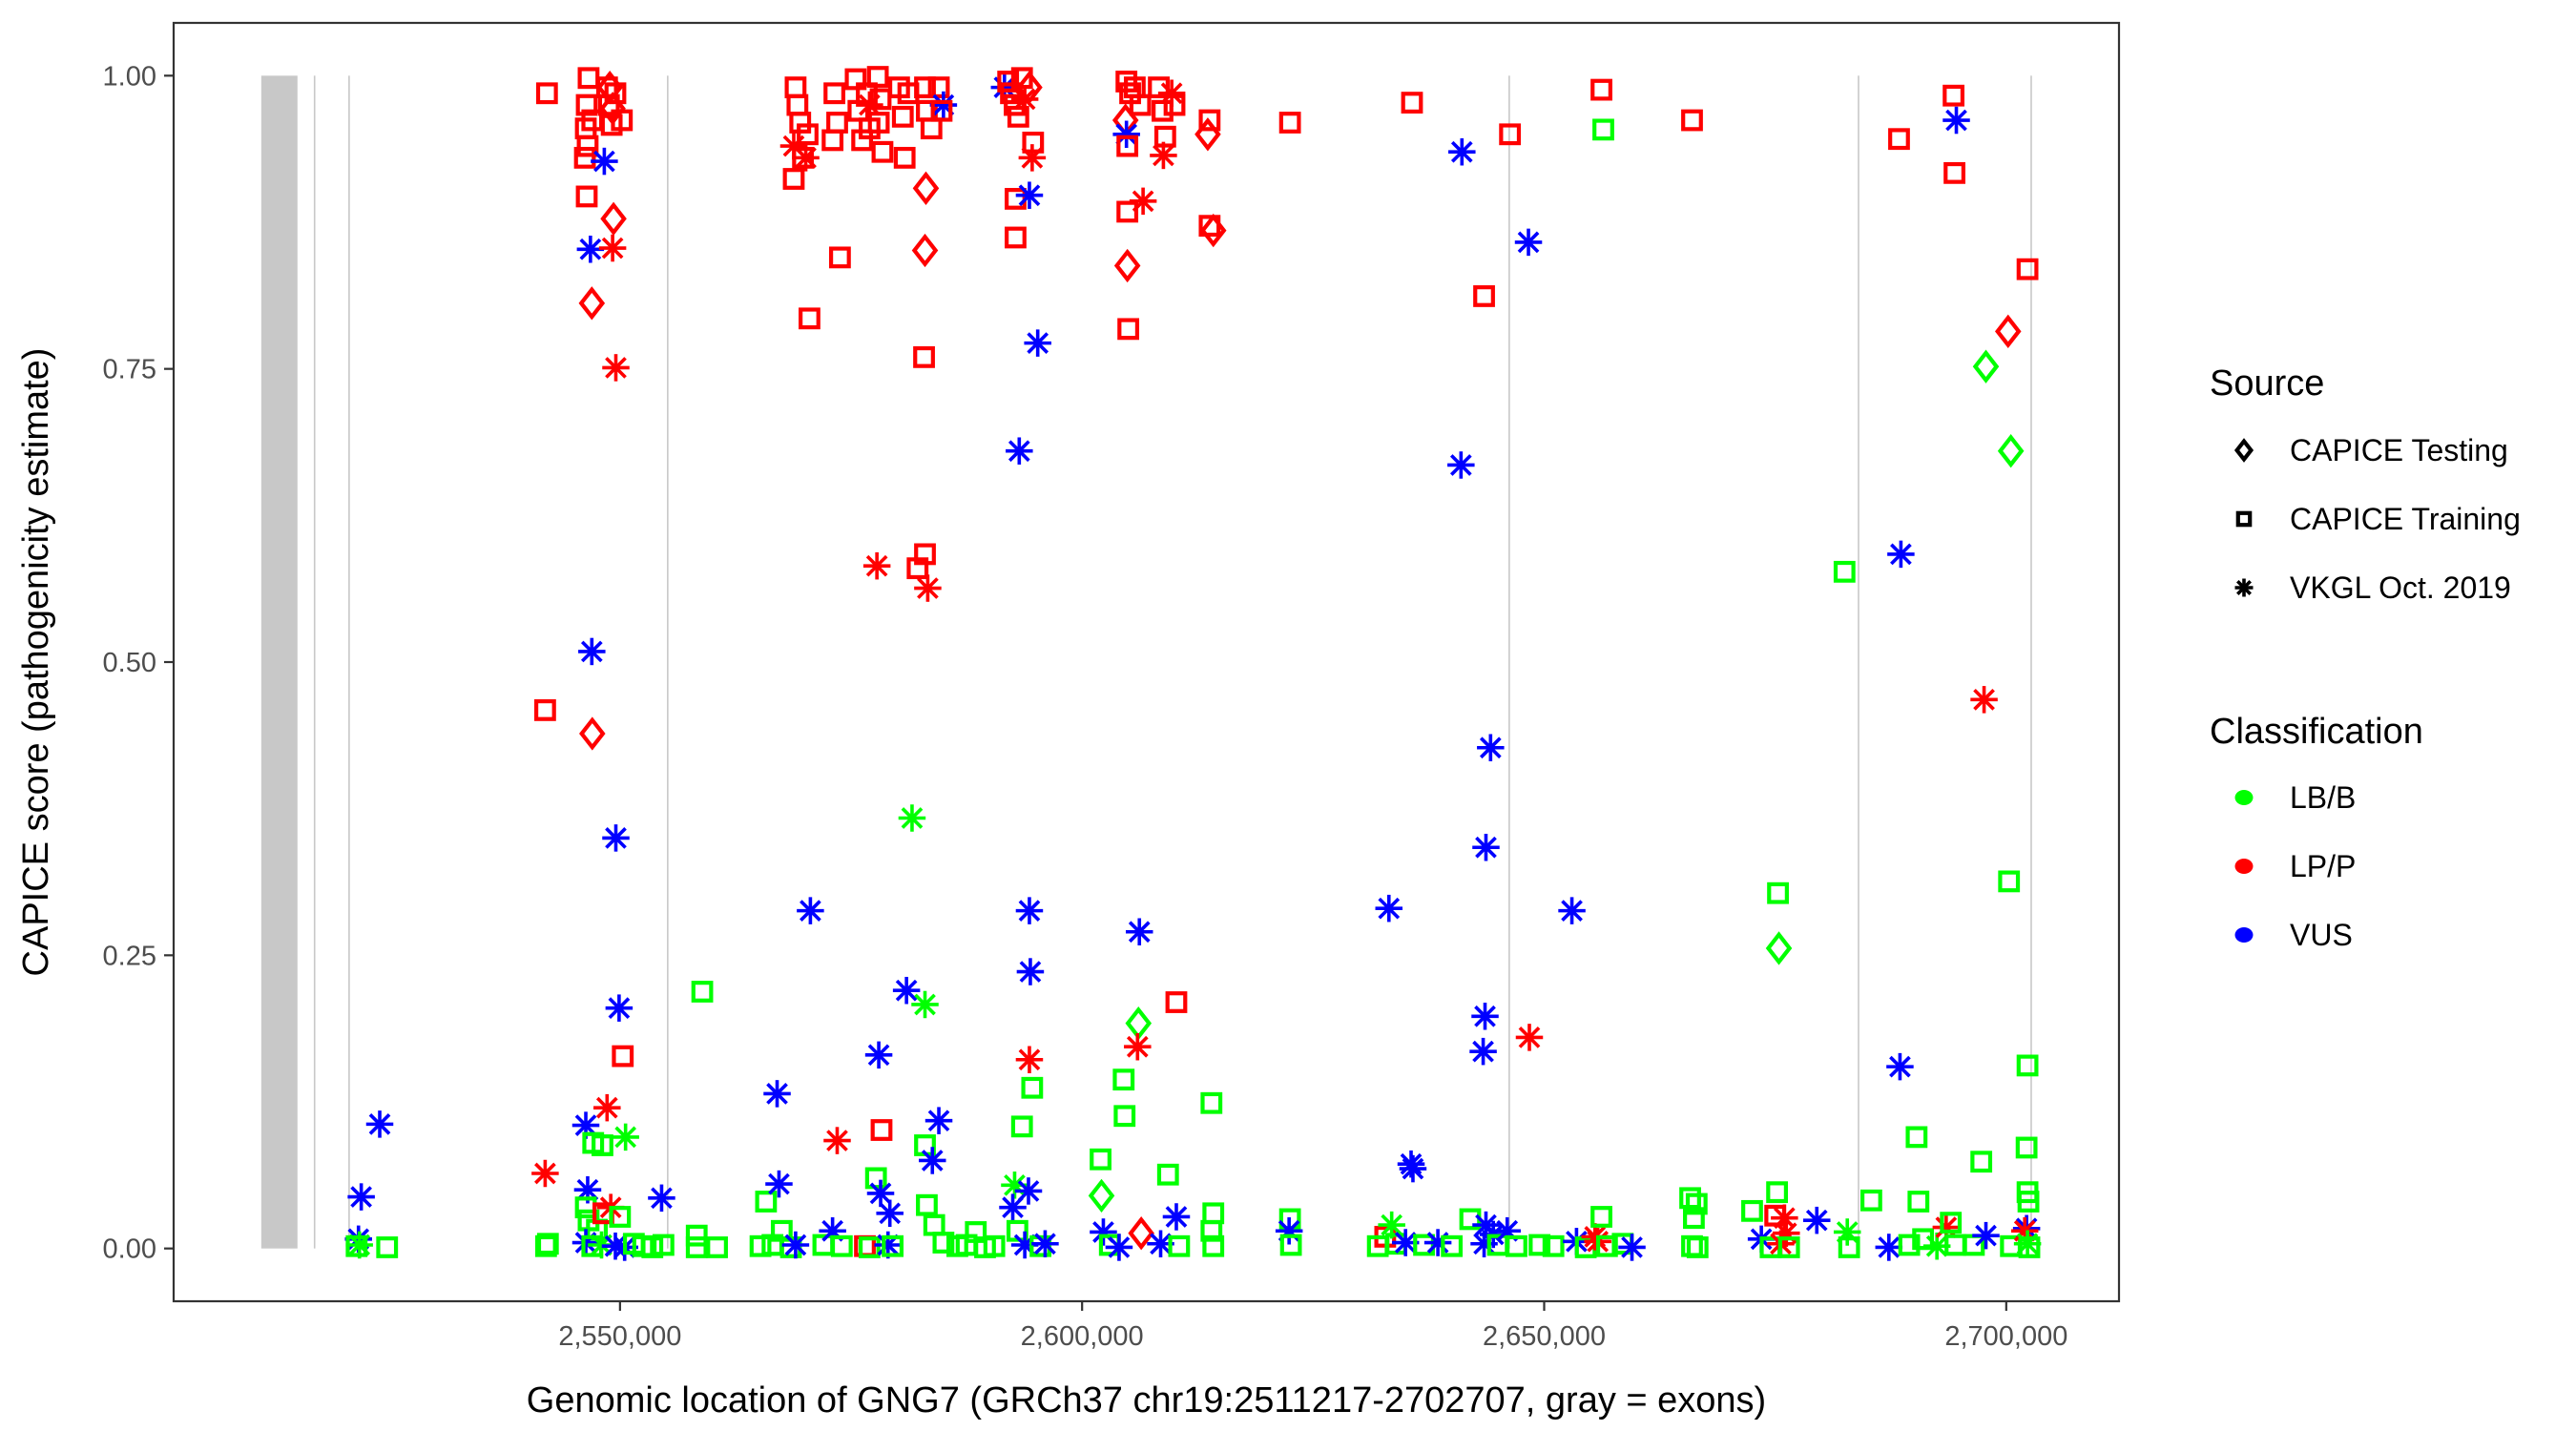 The height and width of the screenshot is (1431, 2576). I want to click on y-axis: 0.00 0.25 0.50 0.75 1.00, so click(138, 663).